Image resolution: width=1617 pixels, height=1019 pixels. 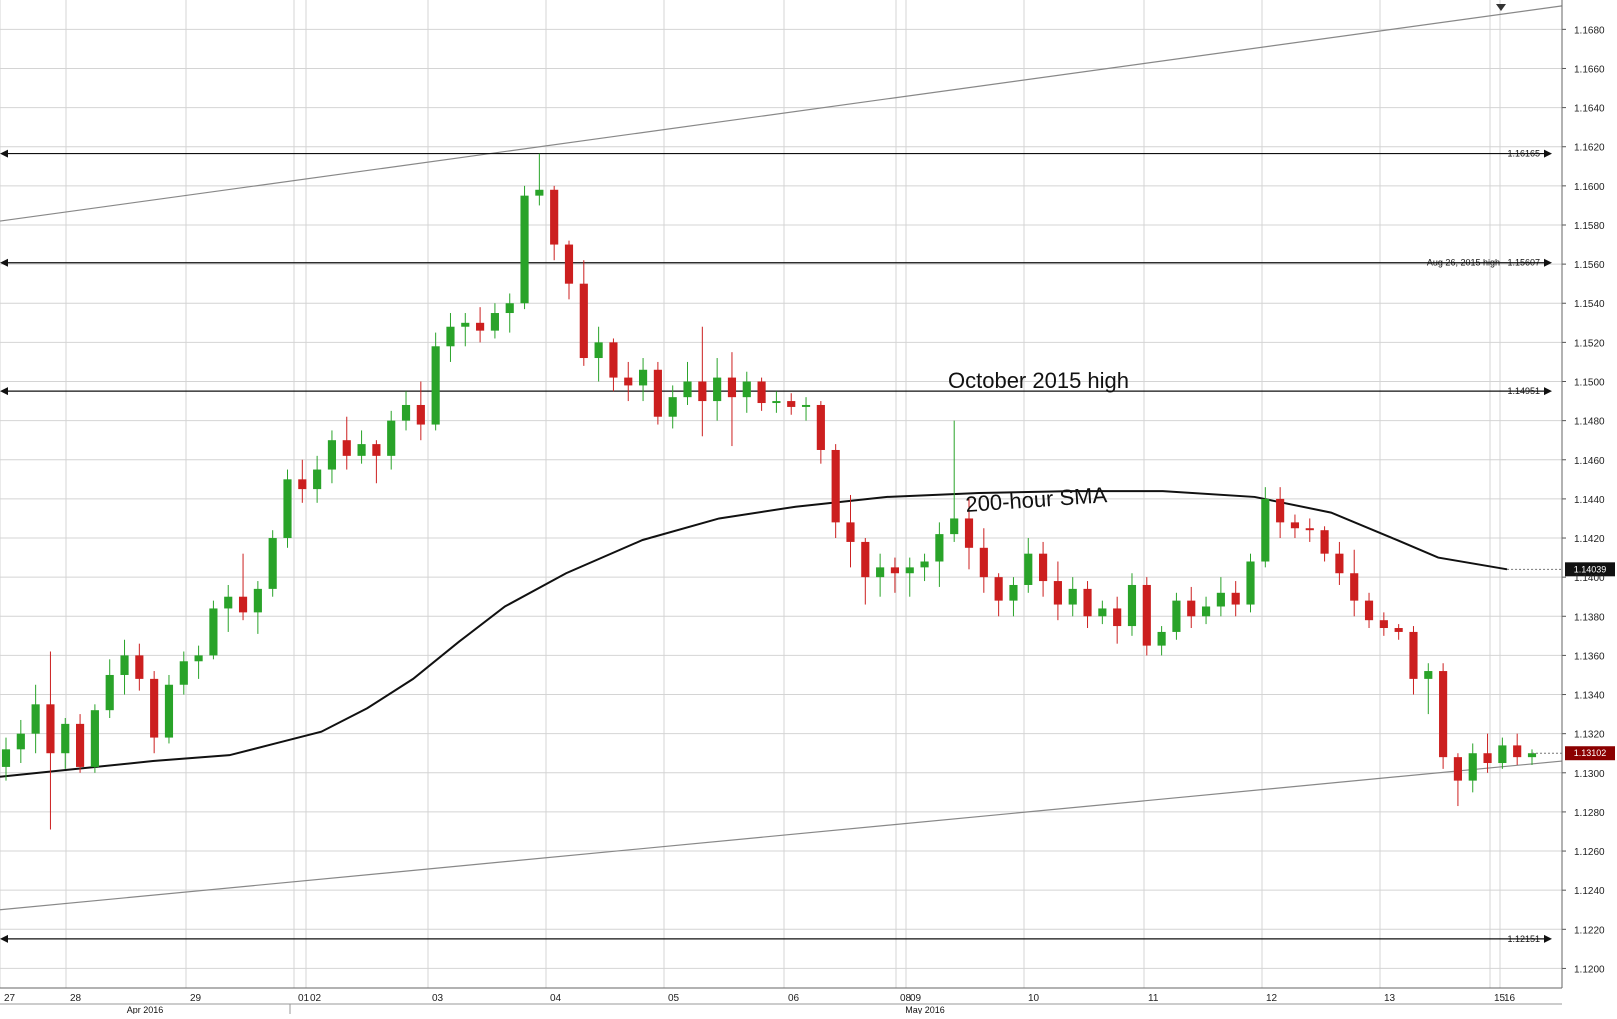 What do you see at coordinates (916, 998) in the screenshot?
I see `x-tick-label: 09` at bounding box center [916, 998].